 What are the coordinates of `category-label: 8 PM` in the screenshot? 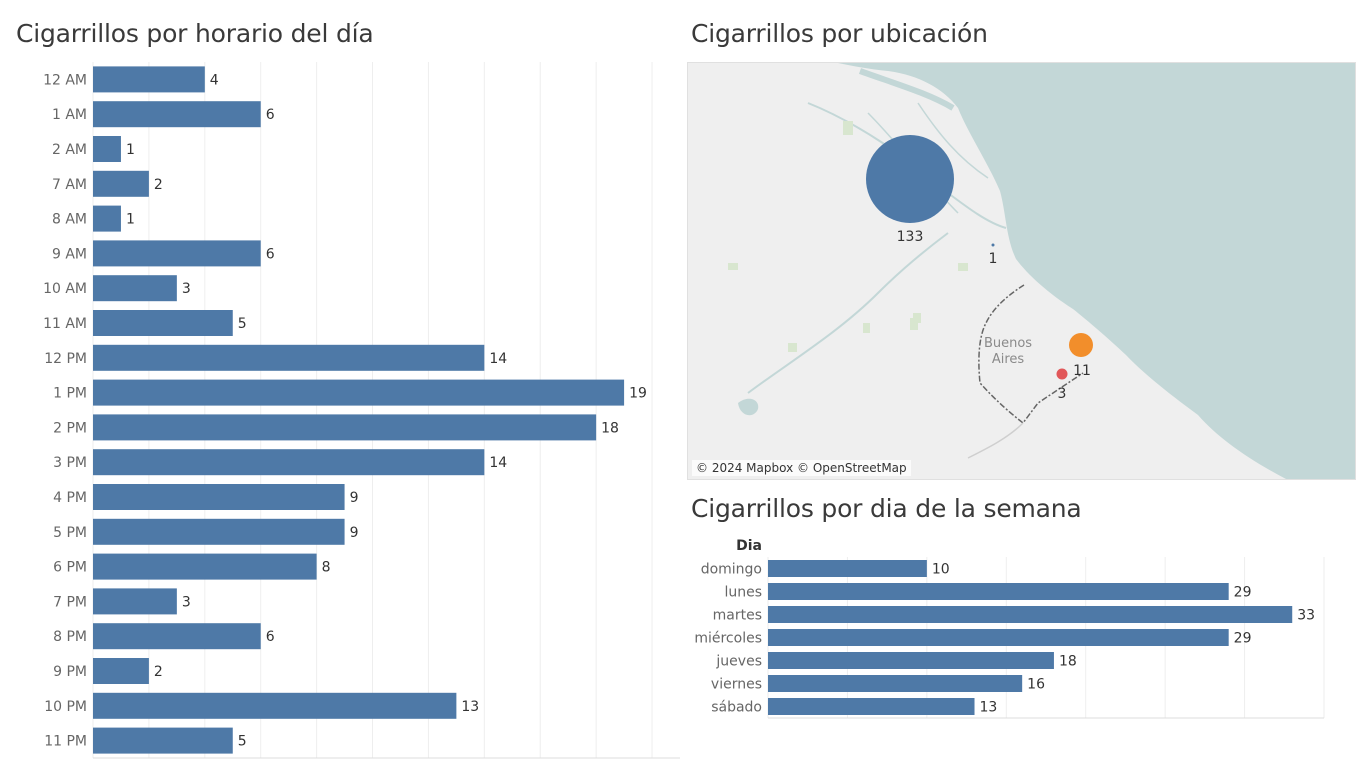 It's located at (70, 637).